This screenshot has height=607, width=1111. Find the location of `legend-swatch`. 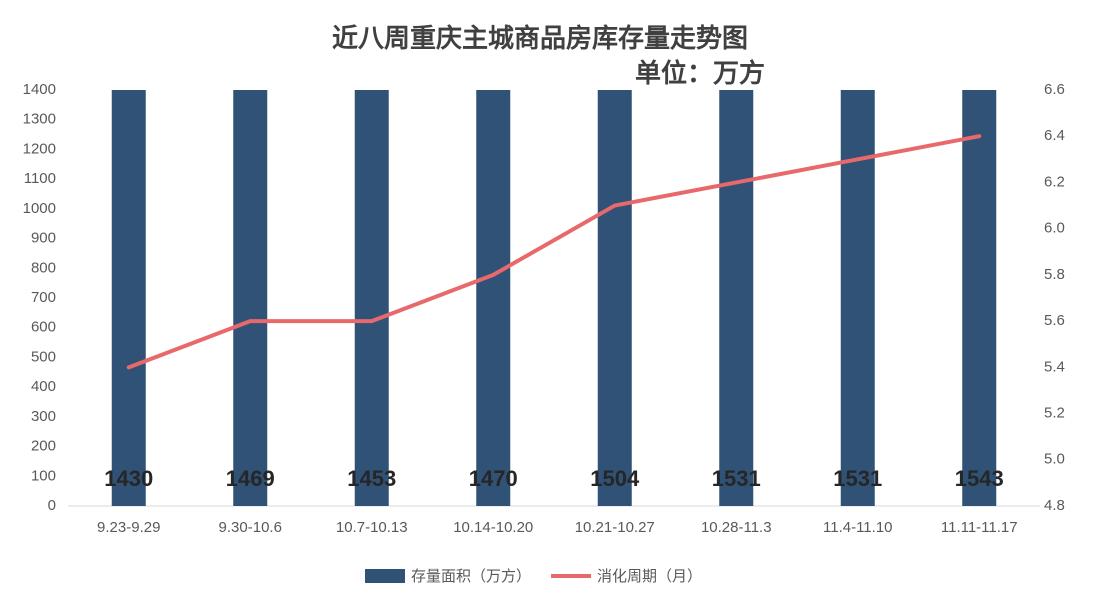

legend-swatch is located at coordinates (385, 576).